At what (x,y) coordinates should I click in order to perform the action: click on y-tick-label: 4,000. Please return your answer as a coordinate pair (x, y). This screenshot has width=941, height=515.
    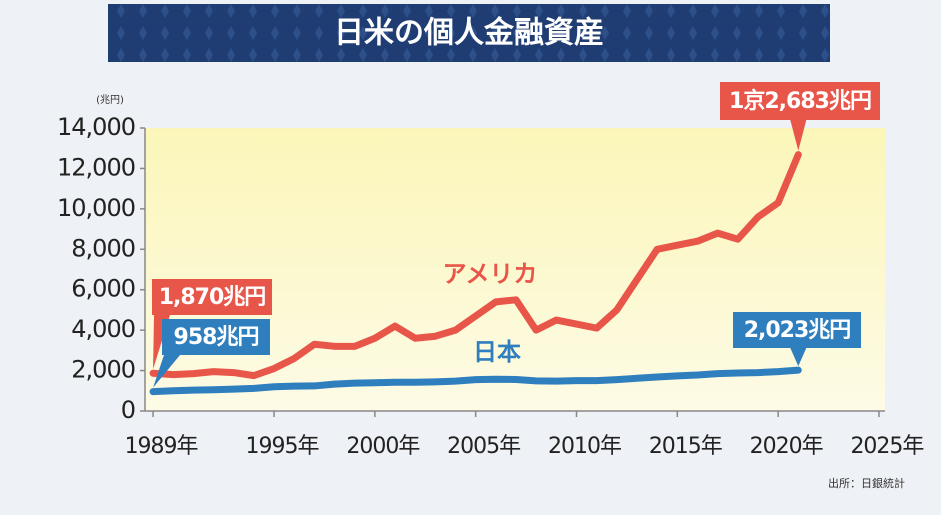
    Looking at the image, I should click on (103, 329).